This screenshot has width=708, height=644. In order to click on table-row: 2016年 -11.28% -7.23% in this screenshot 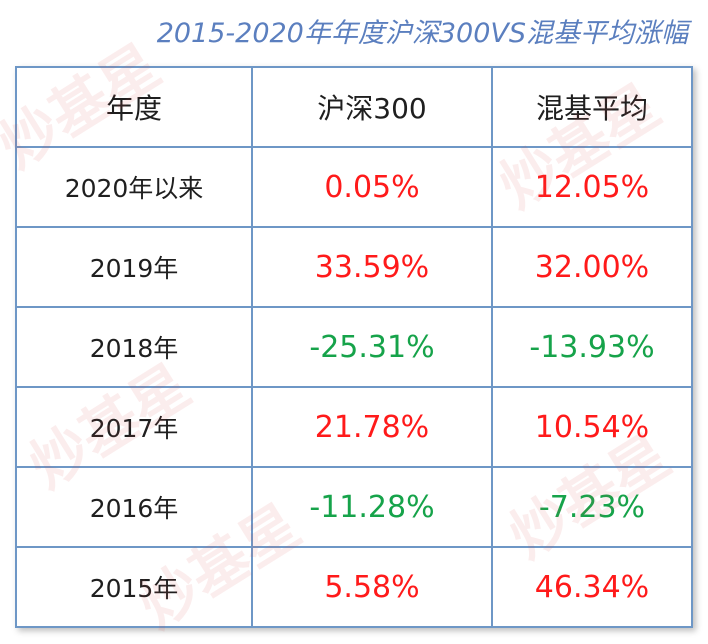, I will do `click(354, 507)`.